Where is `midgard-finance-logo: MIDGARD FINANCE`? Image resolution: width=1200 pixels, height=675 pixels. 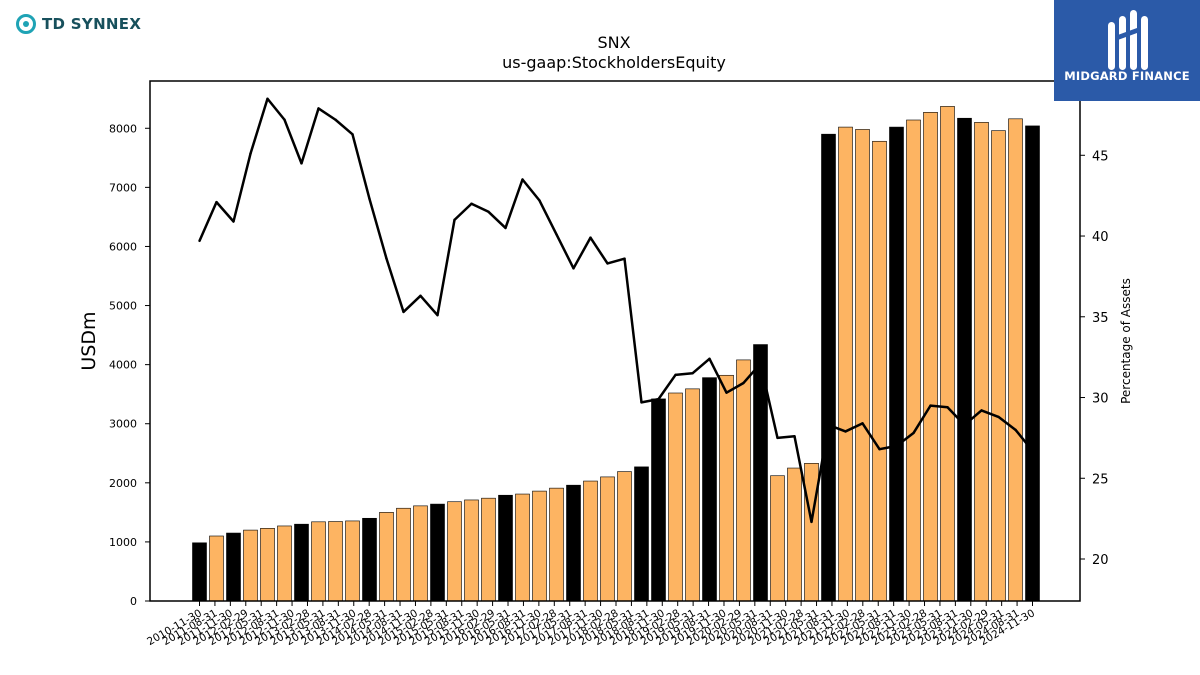
midgard-finance-logo: MIDGARD FINANCE is located at coordinates (1127, 50).